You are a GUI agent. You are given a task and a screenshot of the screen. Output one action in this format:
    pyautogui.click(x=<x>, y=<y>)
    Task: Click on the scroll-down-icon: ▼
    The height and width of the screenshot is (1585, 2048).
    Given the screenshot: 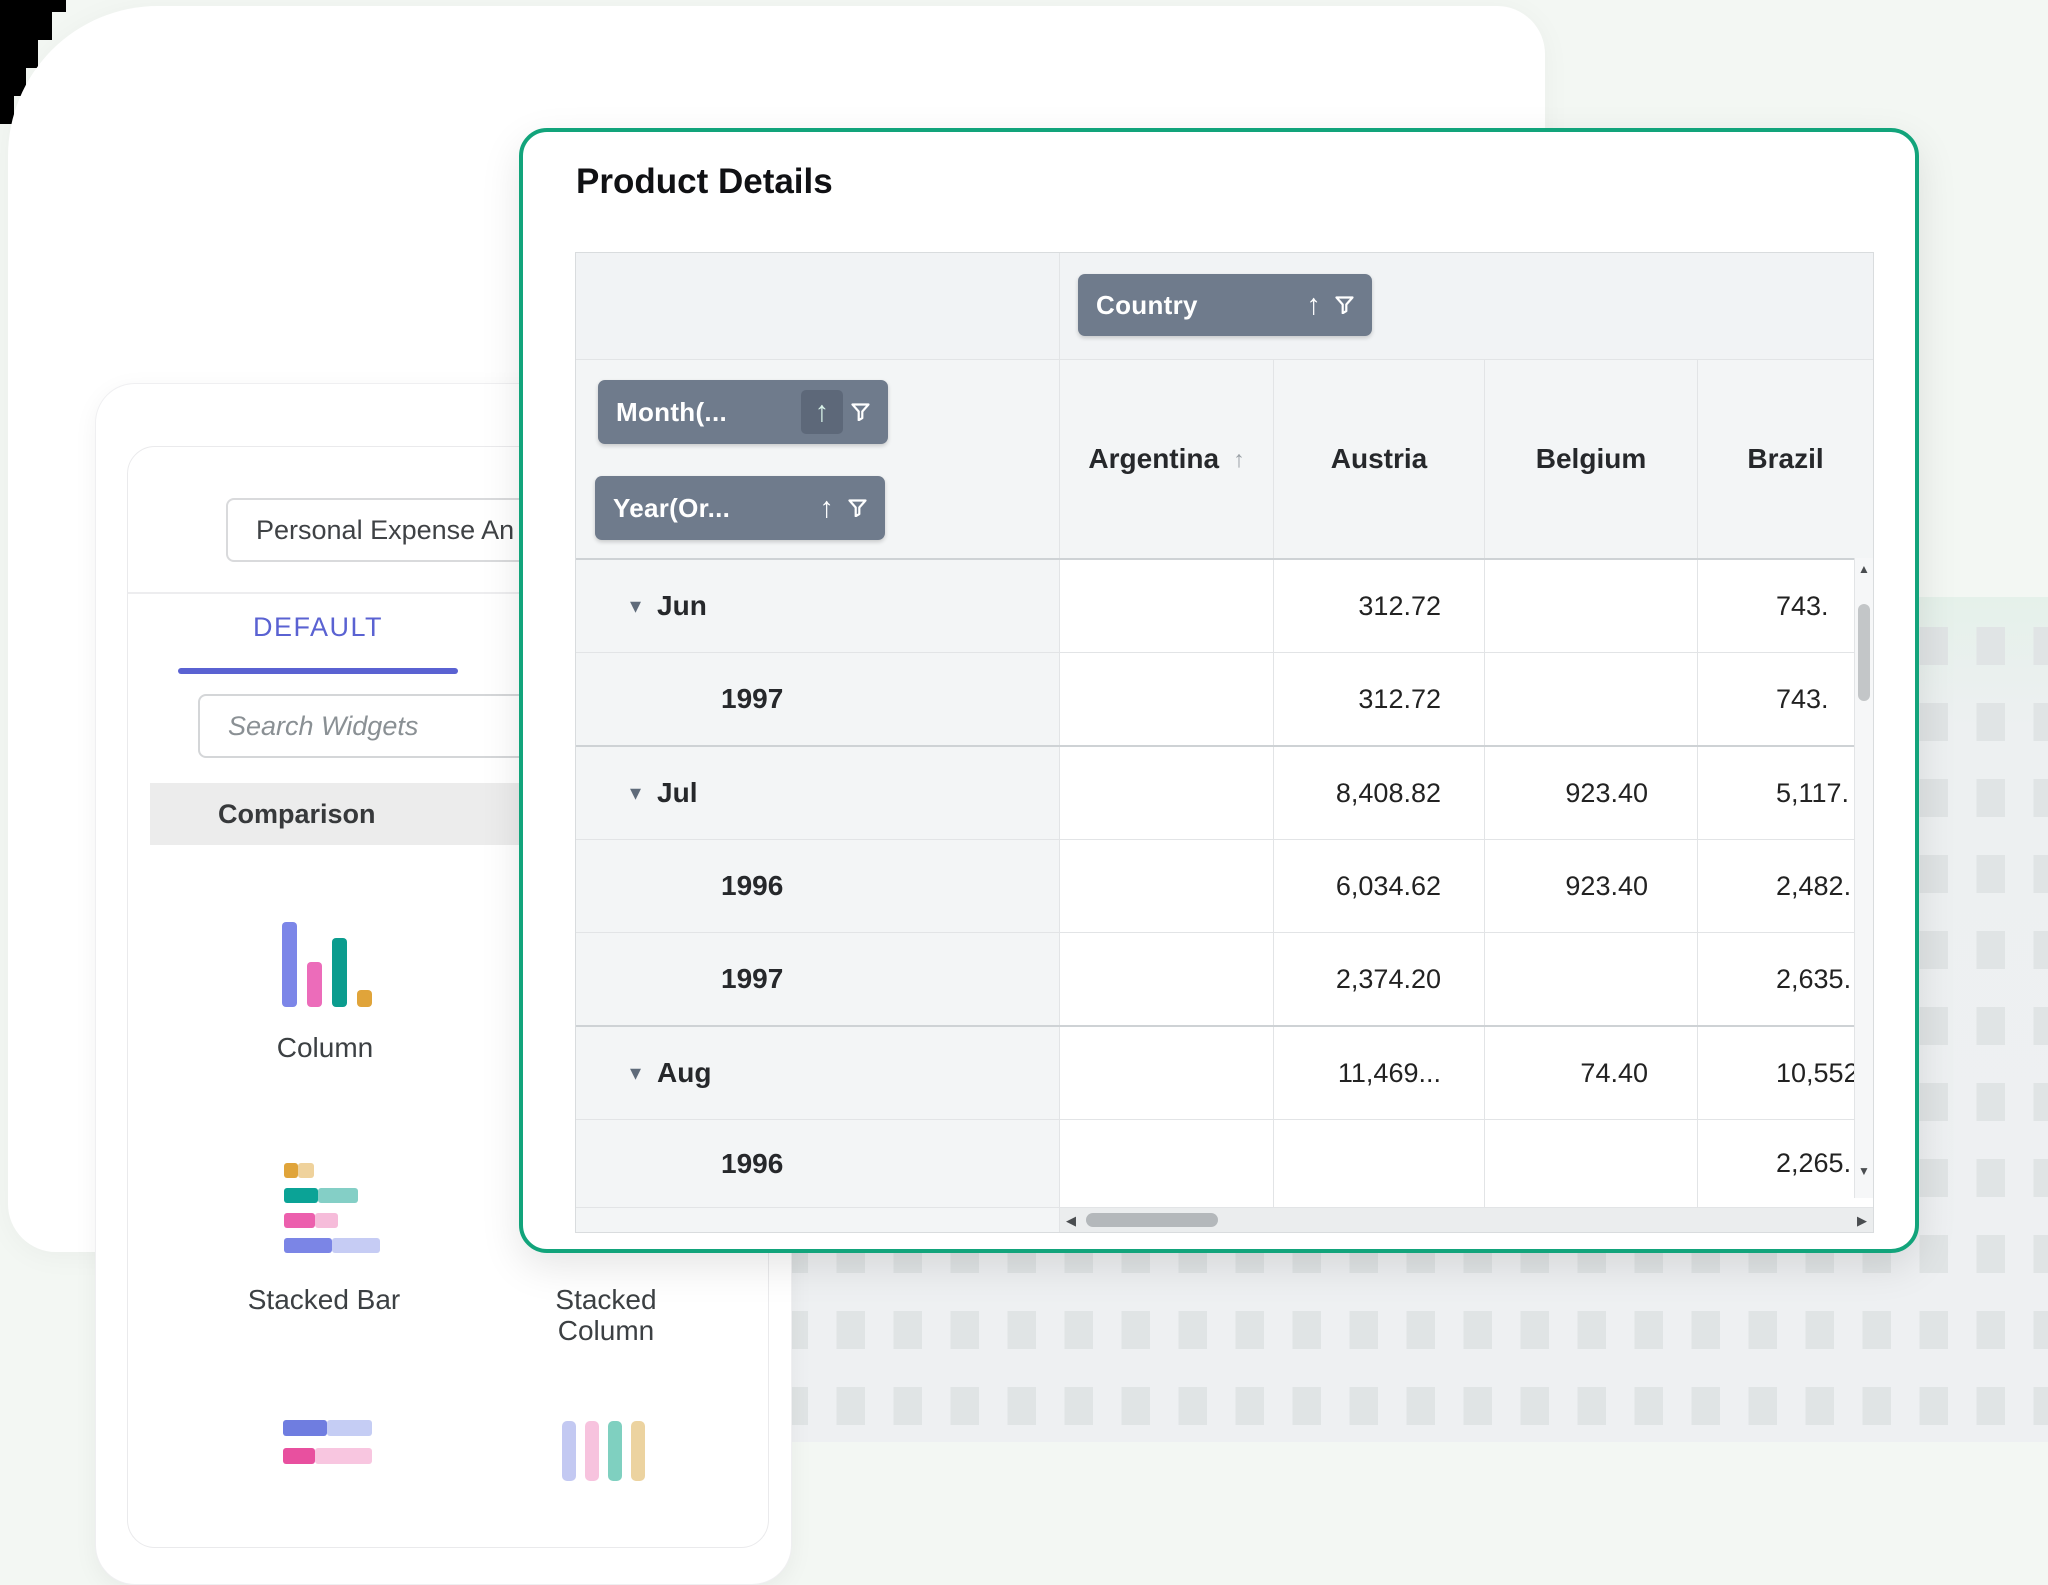 What is the action you would take?
    pyautogui.click(x=1864, y=1171)
    